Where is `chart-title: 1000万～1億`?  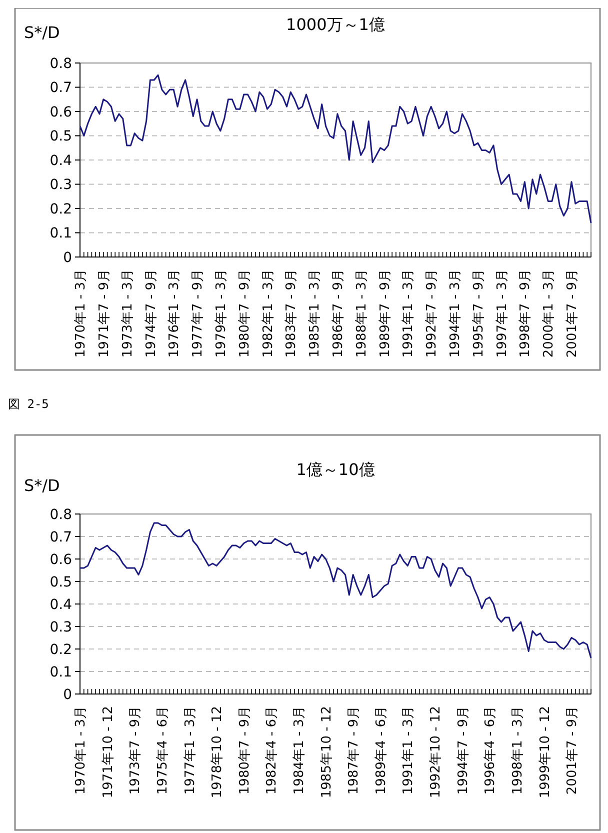
chart-title: 1000万～1億 is located at coordinates (335, 24).